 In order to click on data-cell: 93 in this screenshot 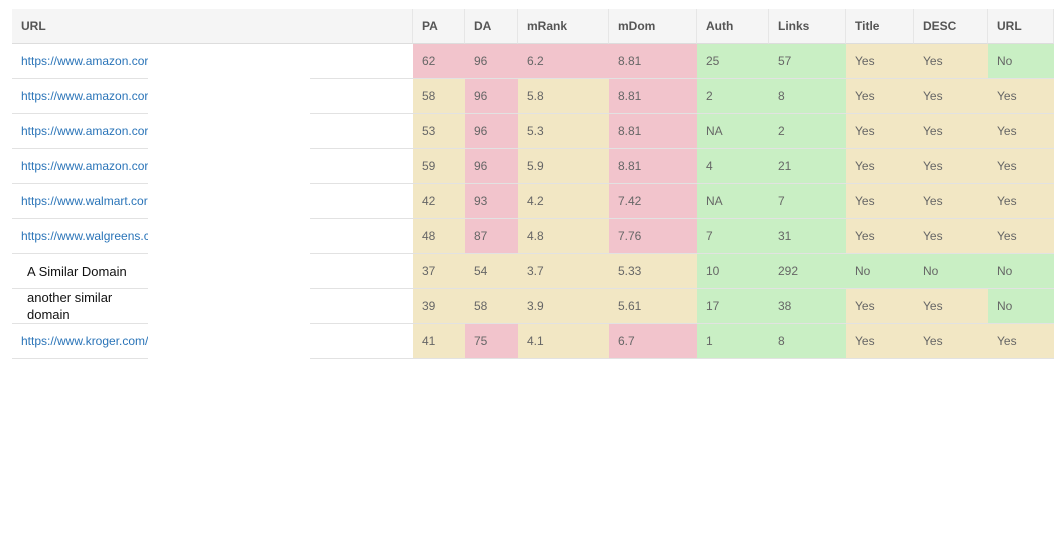, I will do `click(491, 201)`.